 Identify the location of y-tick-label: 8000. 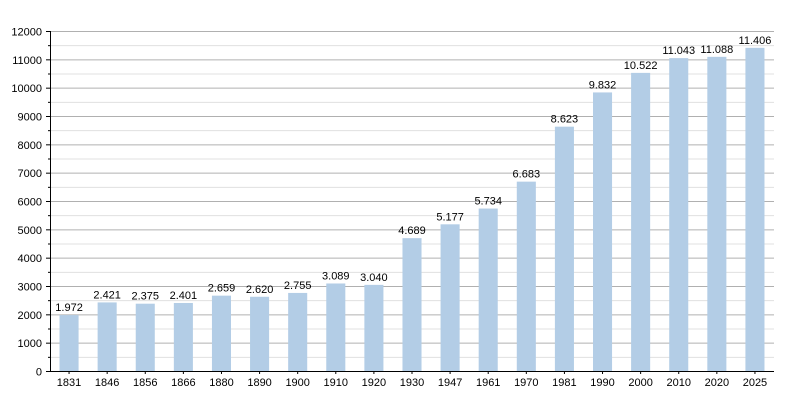
(30, 146).